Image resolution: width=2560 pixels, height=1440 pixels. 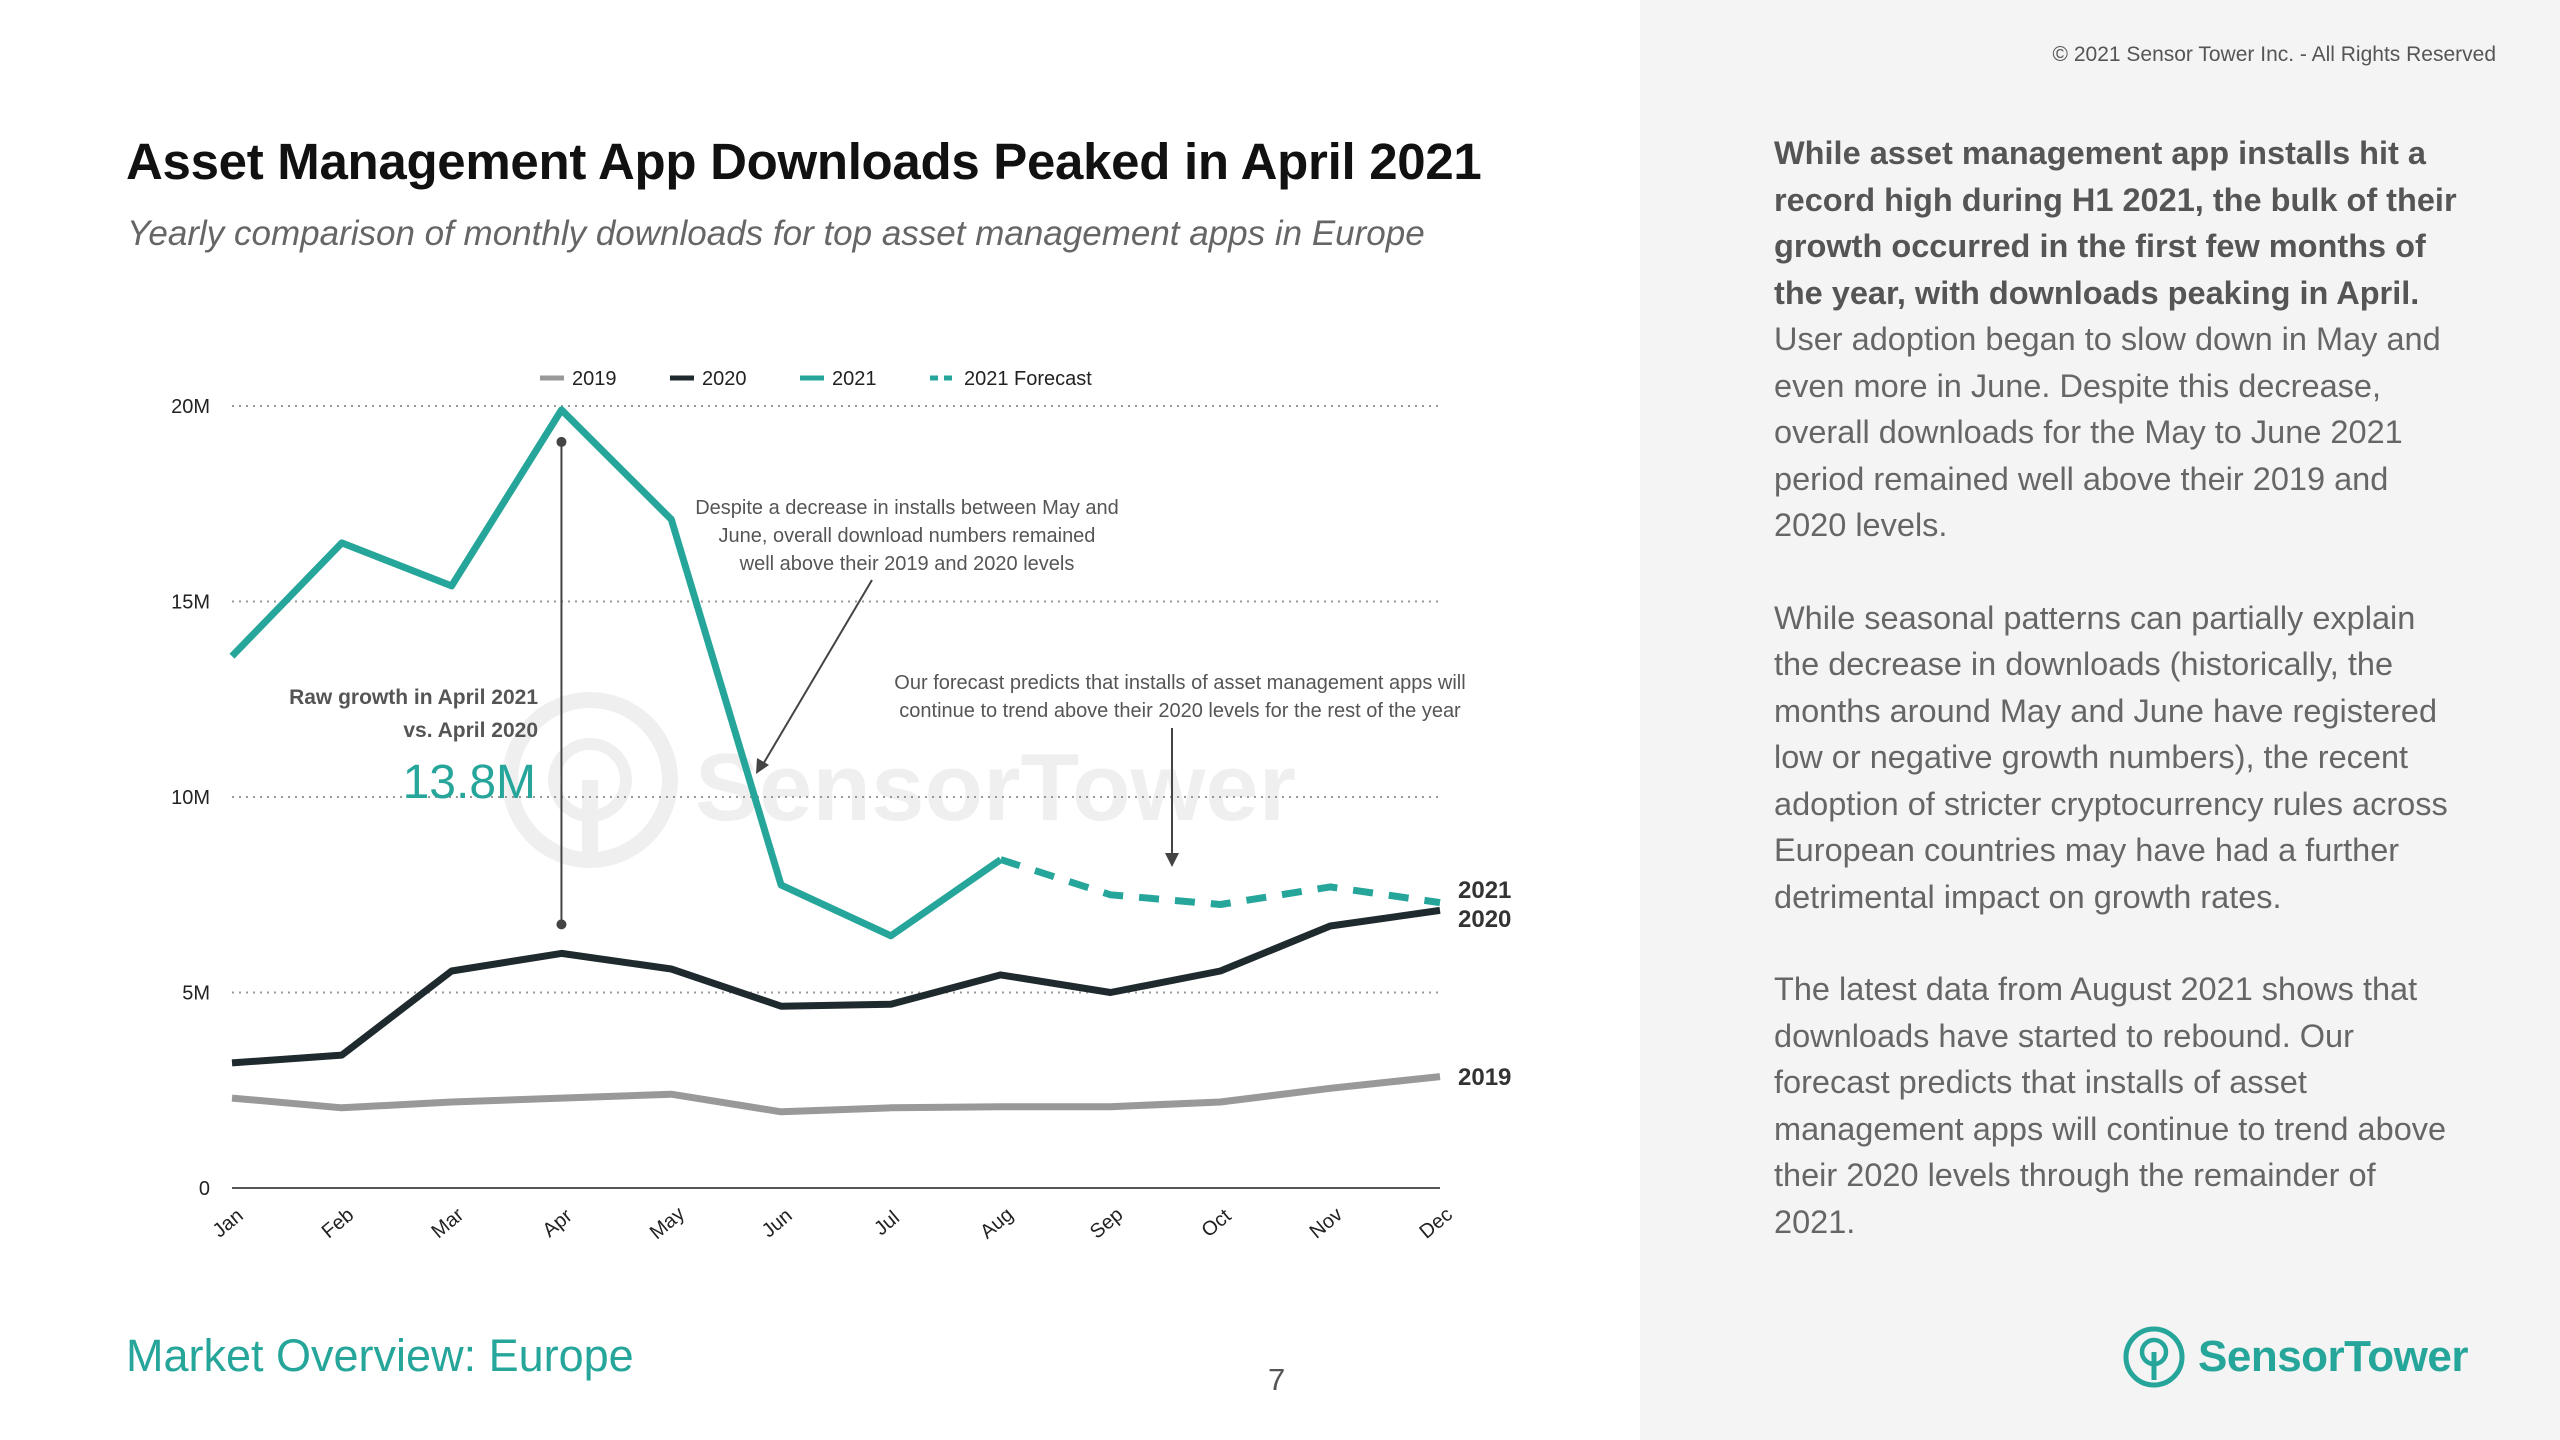 What do you see at coordinates (228, 1224) in the screenshot?
I see `x-tick-label: Jan` at bounding box center [228, 1224].